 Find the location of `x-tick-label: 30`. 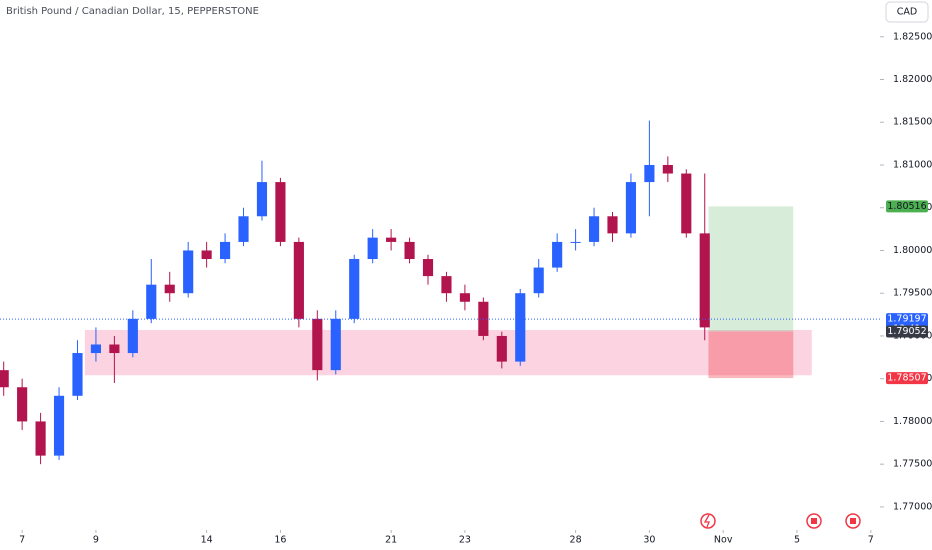

x-tick-label: 30 is located at coordinates (649, 540).